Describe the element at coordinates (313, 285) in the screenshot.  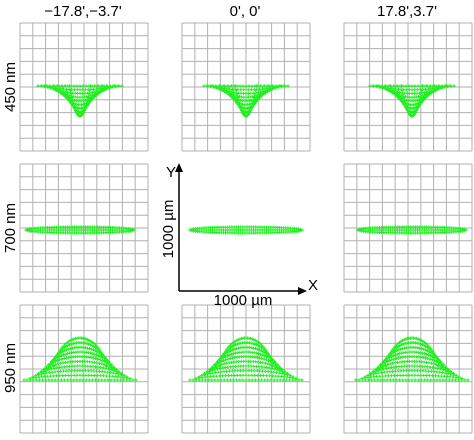
I see `axis-label: X` at that location.